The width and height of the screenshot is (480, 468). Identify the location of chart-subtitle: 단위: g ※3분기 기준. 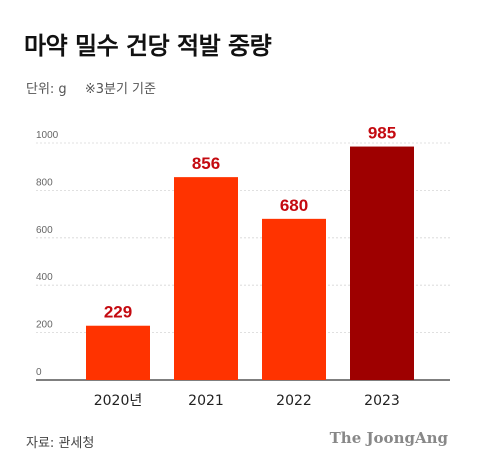
(91, 87).